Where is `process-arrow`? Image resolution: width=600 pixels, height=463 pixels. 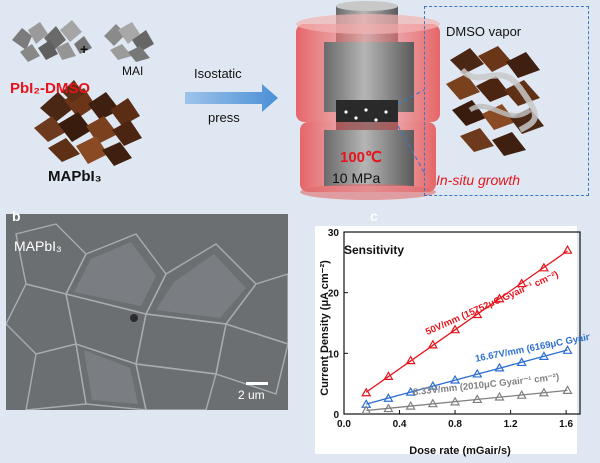 process-arrow is located at coordinates (231, 98).